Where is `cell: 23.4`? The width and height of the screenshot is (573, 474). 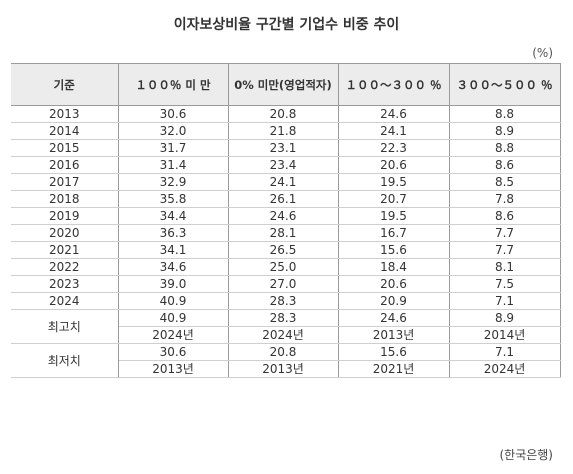 cell: 23.4 is located at coordinates (283, 165).